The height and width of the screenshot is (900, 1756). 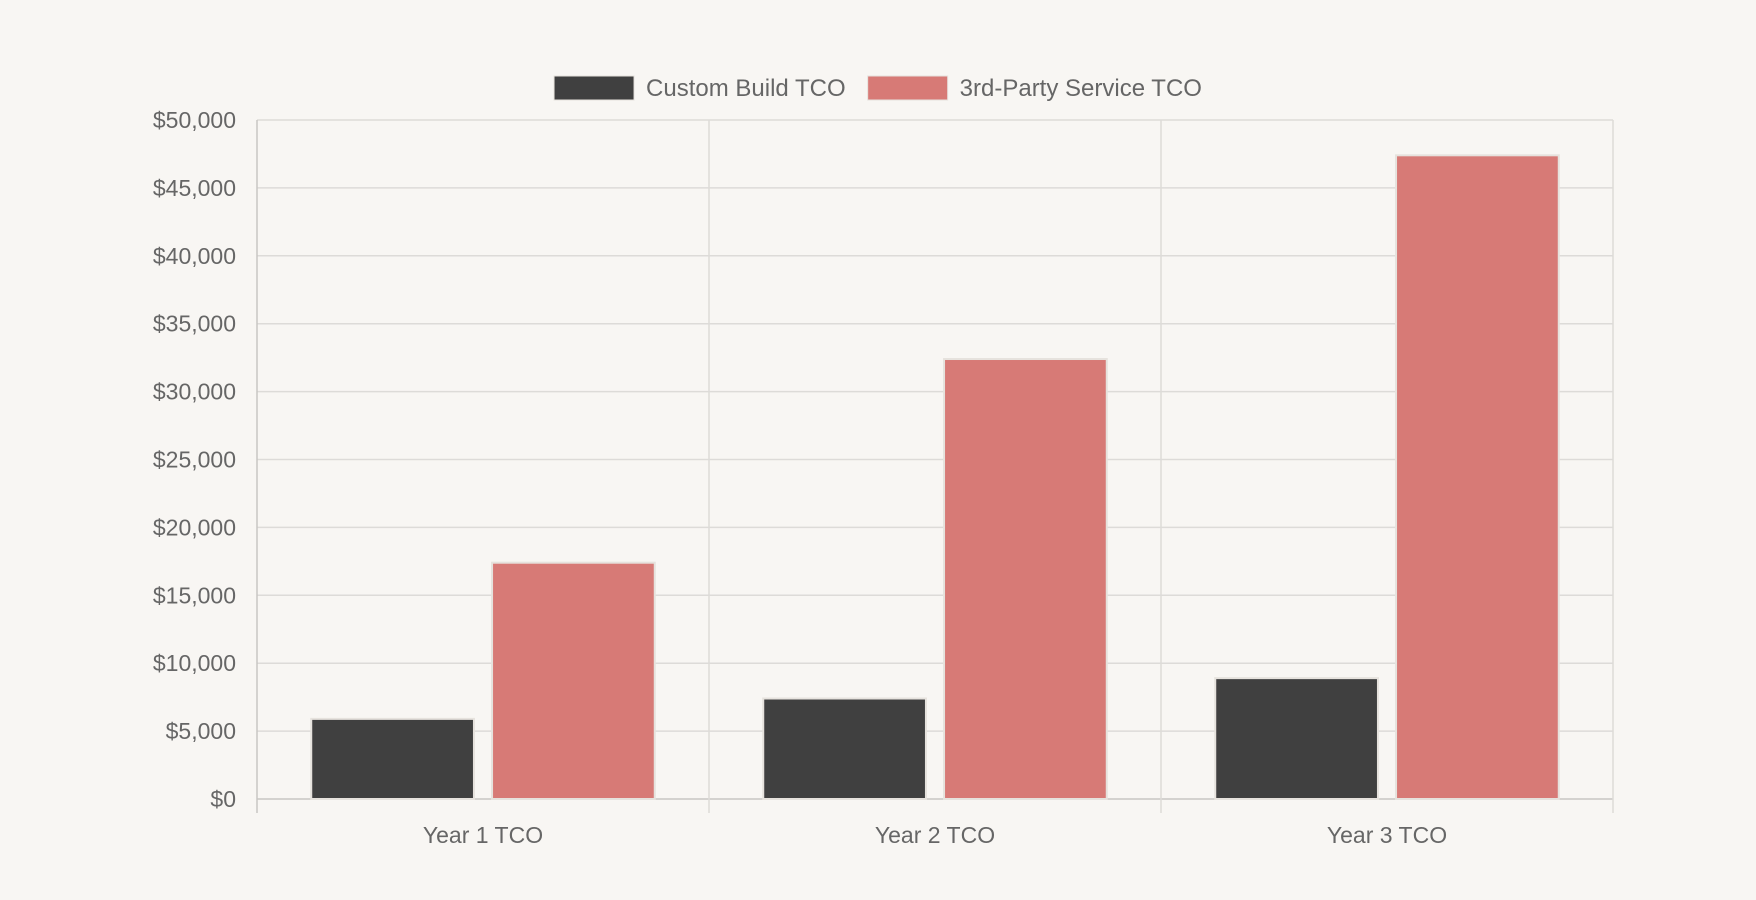 I want to click on y-tick-label: $15,000, so click(x=194, y=595).